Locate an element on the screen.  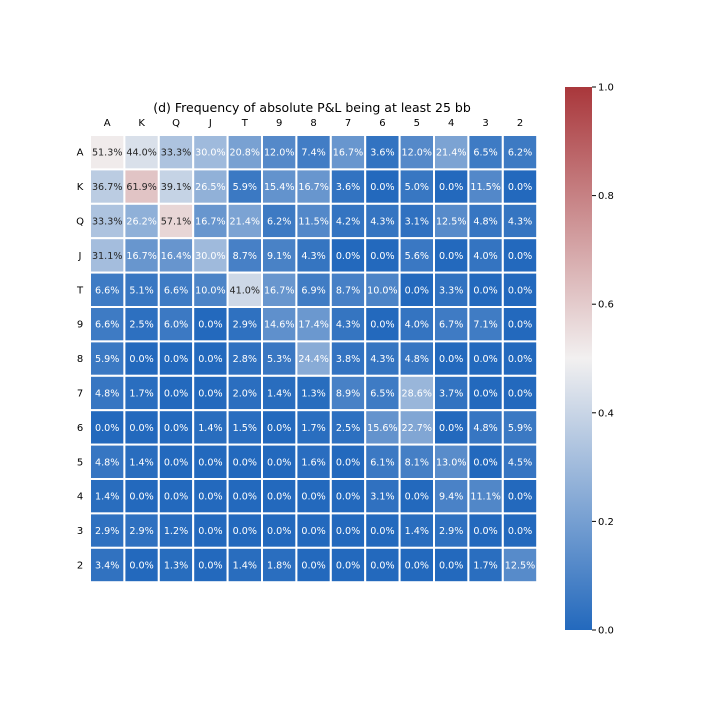
colorbar-ticks: 0.0 0.2 0.4 0.6 0.8 1.0 is located at coordinates (603, 360).